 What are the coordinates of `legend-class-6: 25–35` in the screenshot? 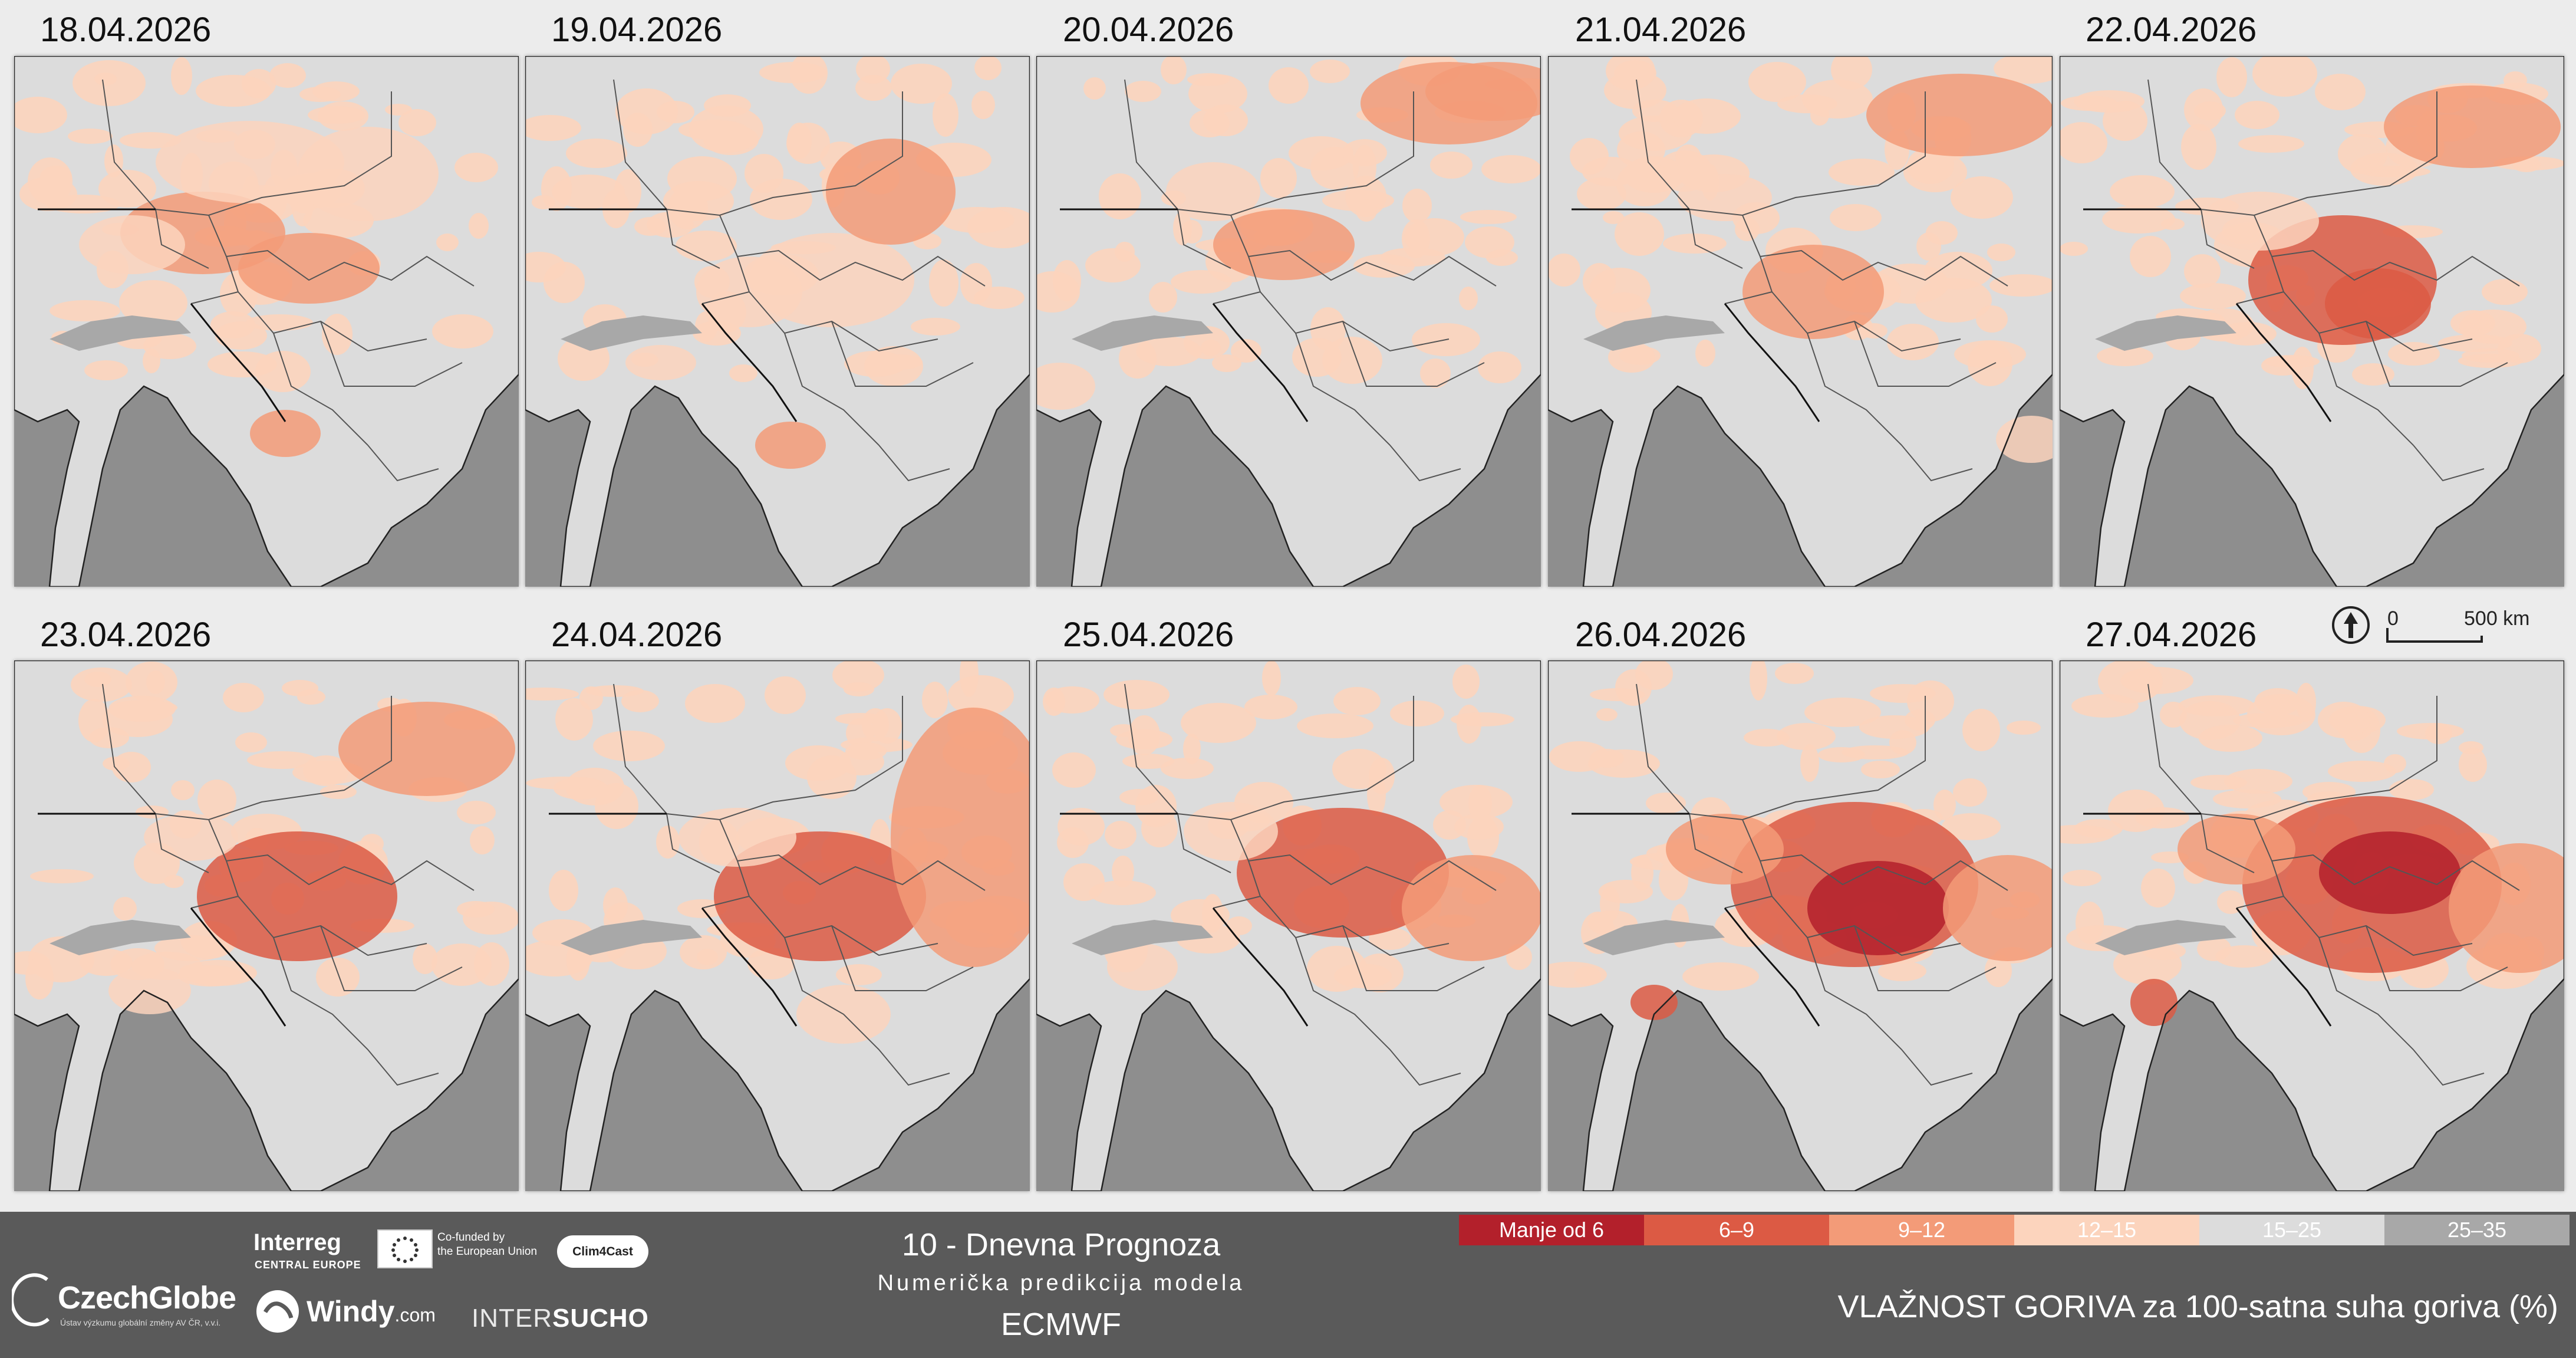 It's located at (2477, 1230).